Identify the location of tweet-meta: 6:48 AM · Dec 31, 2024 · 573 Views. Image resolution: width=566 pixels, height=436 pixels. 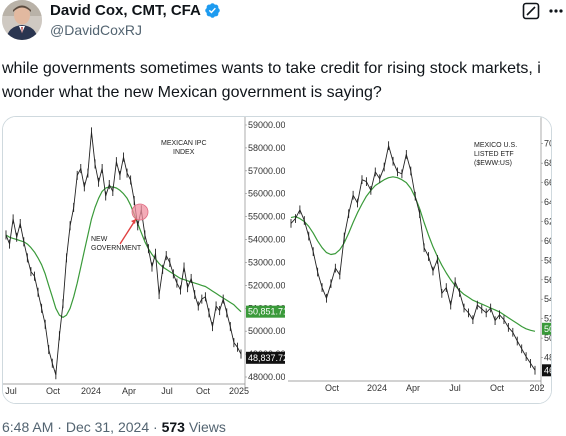
(114, 427).